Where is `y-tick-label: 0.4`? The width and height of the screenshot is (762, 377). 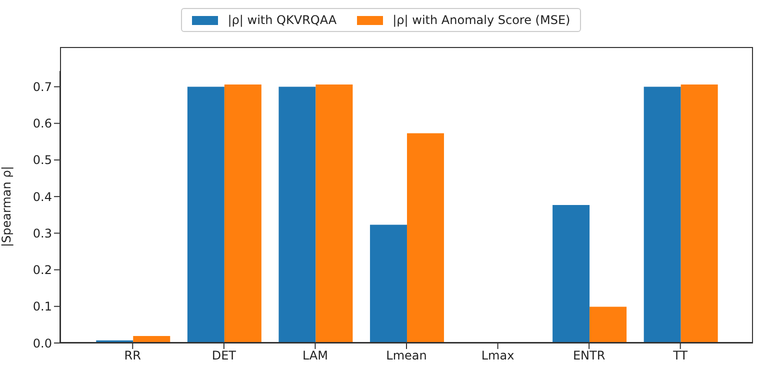 y-tick-label: 0.4 is located at coordinates (42, 197).